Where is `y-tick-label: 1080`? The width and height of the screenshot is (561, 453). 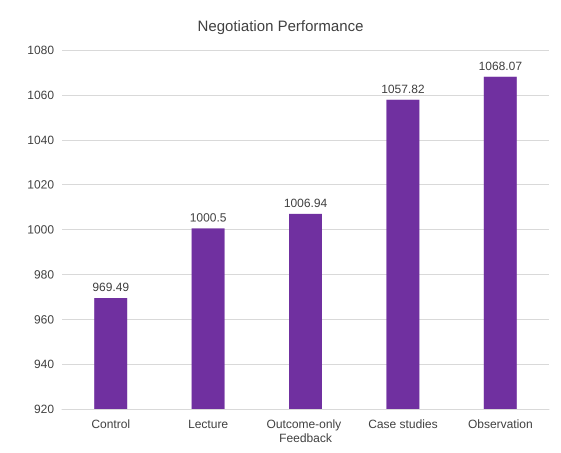 y-tick-label: 1080 is located at coordinates (40, 50).